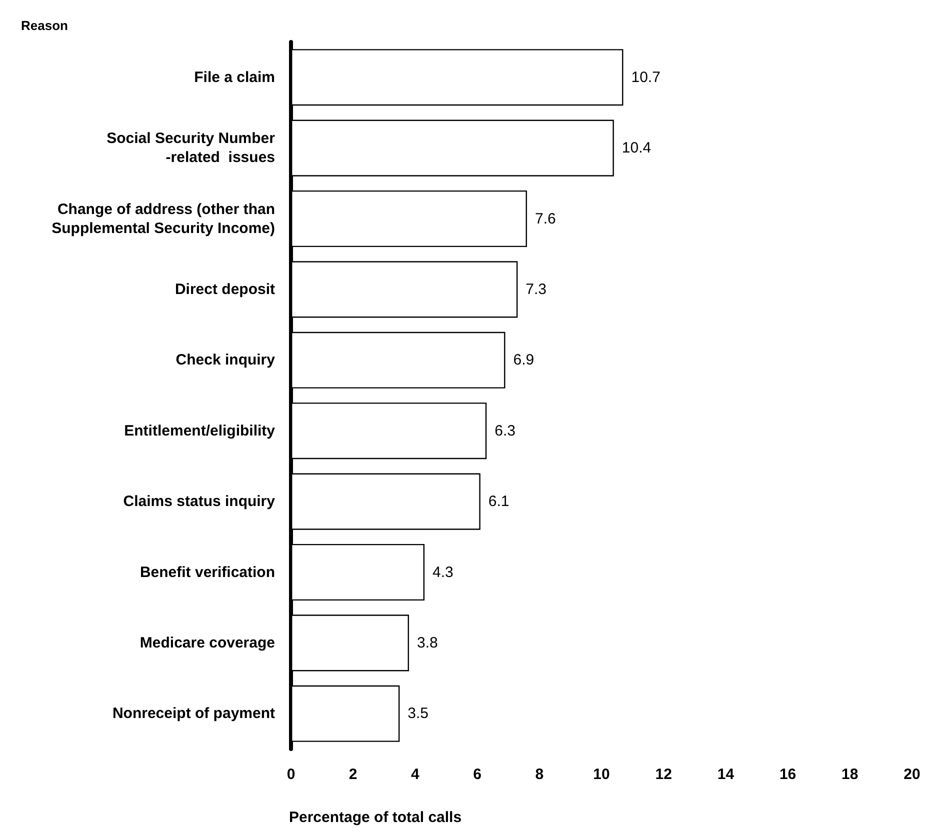 Image resolution: width=944 pixels, height=837 pixels. I want to click on x-tick-label: 2, so click(353, 774).